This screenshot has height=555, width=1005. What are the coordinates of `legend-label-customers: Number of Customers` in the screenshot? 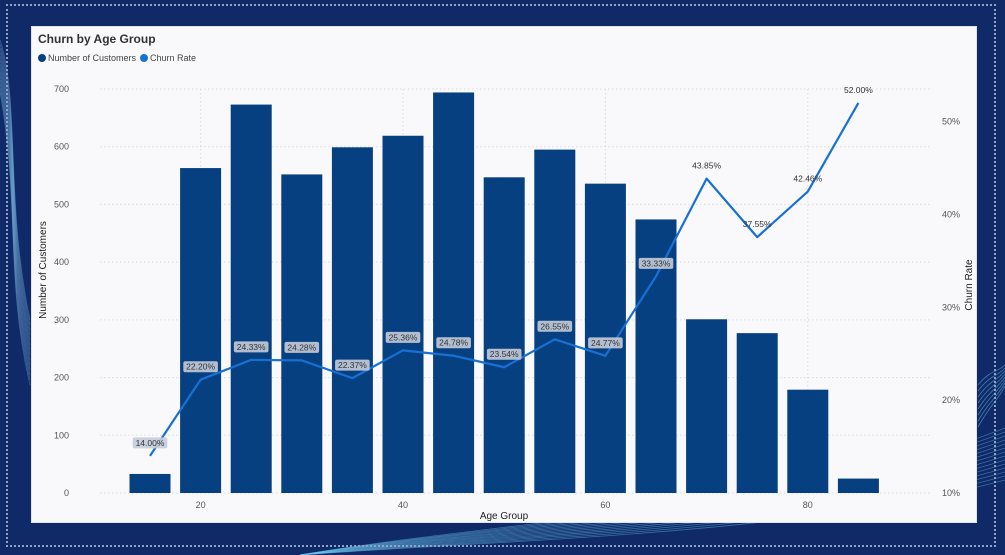 It's located at (92, 58).